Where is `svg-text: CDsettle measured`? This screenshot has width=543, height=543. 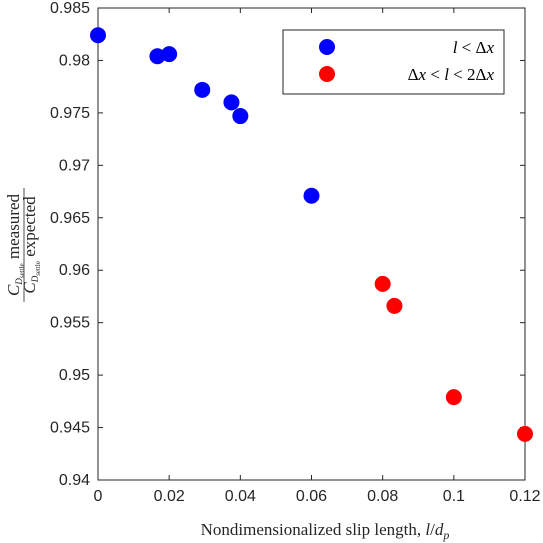 svg-text: CDsettle measured is located at coordinates (15, 244).